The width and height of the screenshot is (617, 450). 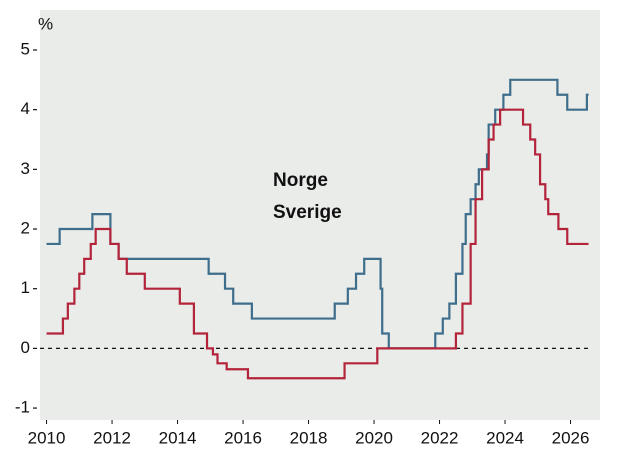 I want to click on legend-entry: Sverige, so click(x=307, y=212).